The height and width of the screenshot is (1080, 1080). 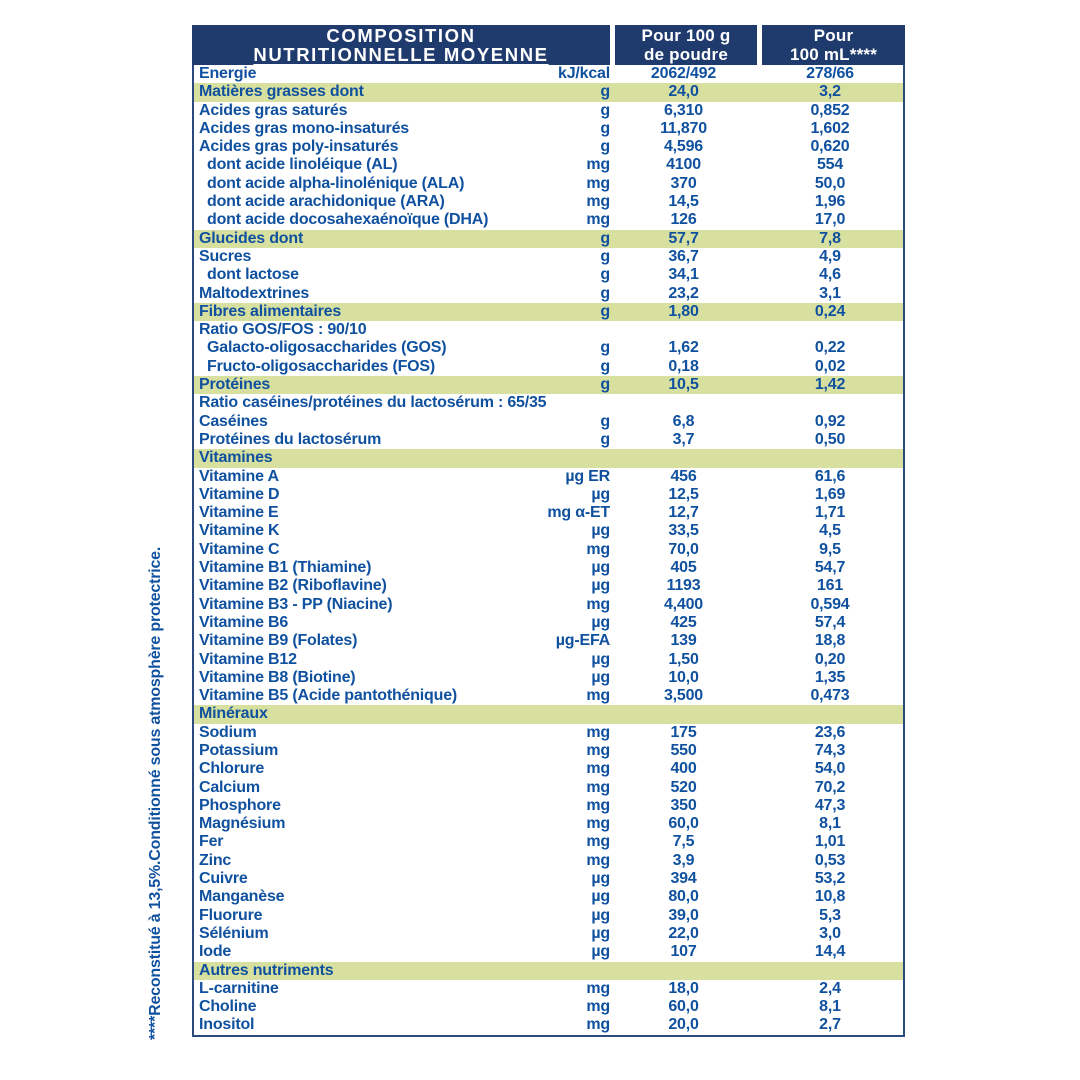 I want to click on row-label: Vitamine B2 (Riboflavine), so click(x=293, y=586).